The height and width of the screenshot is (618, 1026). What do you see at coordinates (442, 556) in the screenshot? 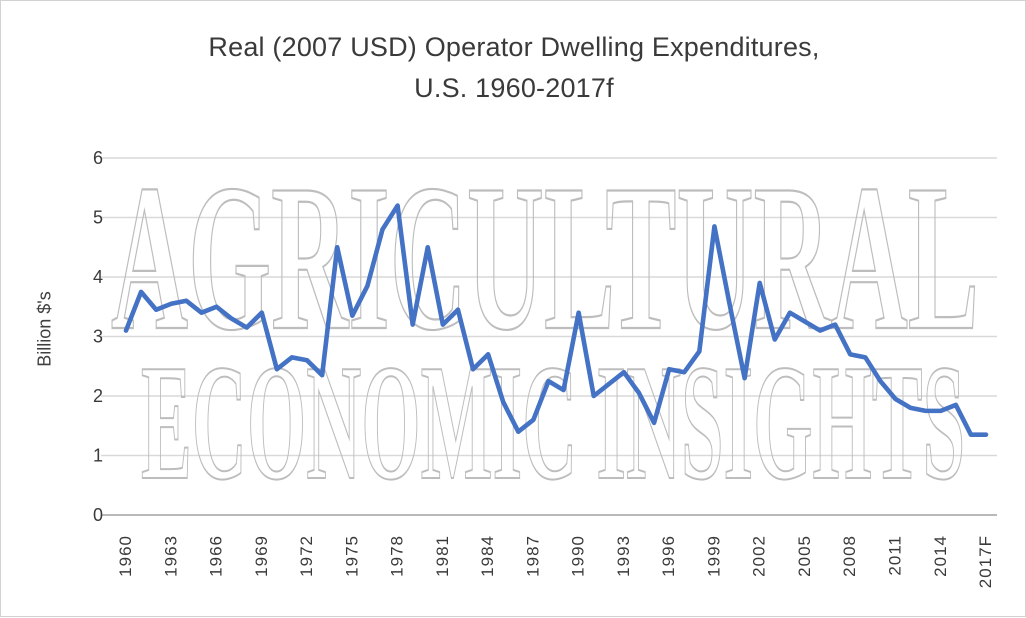
I see `x-tick-label: 1981` at bounding box center [442, 556].